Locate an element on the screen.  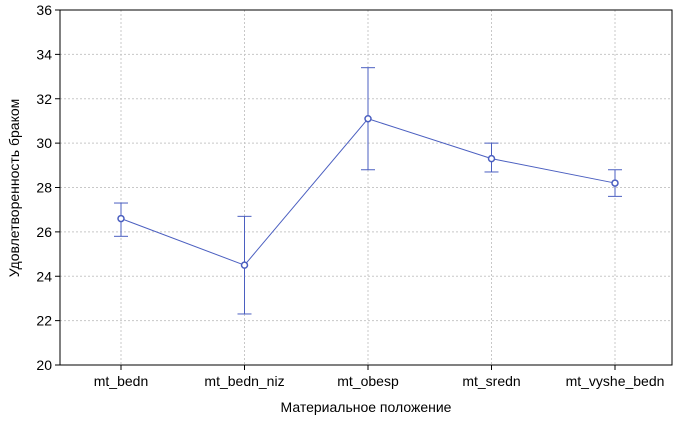
y-tick-label: 34 is located at coordinates (44, 54).